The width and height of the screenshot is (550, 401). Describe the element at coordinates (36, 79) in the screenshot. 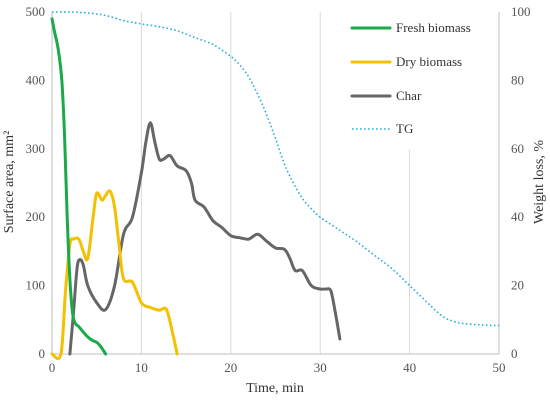

I see `y-left-tick-label: 400` at that location.